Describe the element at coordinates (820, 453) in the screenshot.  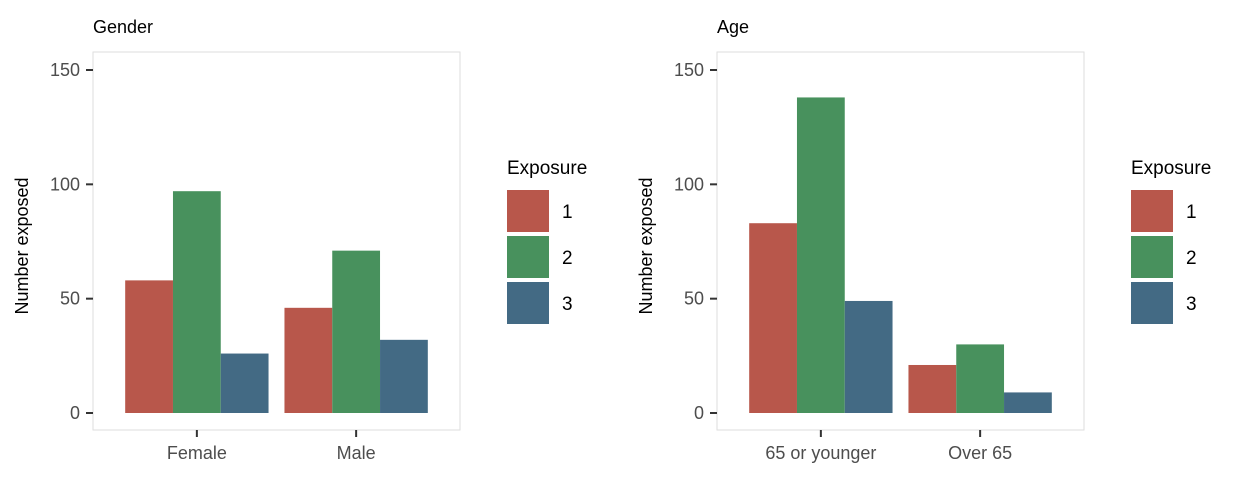
I see `x-tick-label: 65 or younger` at that location.